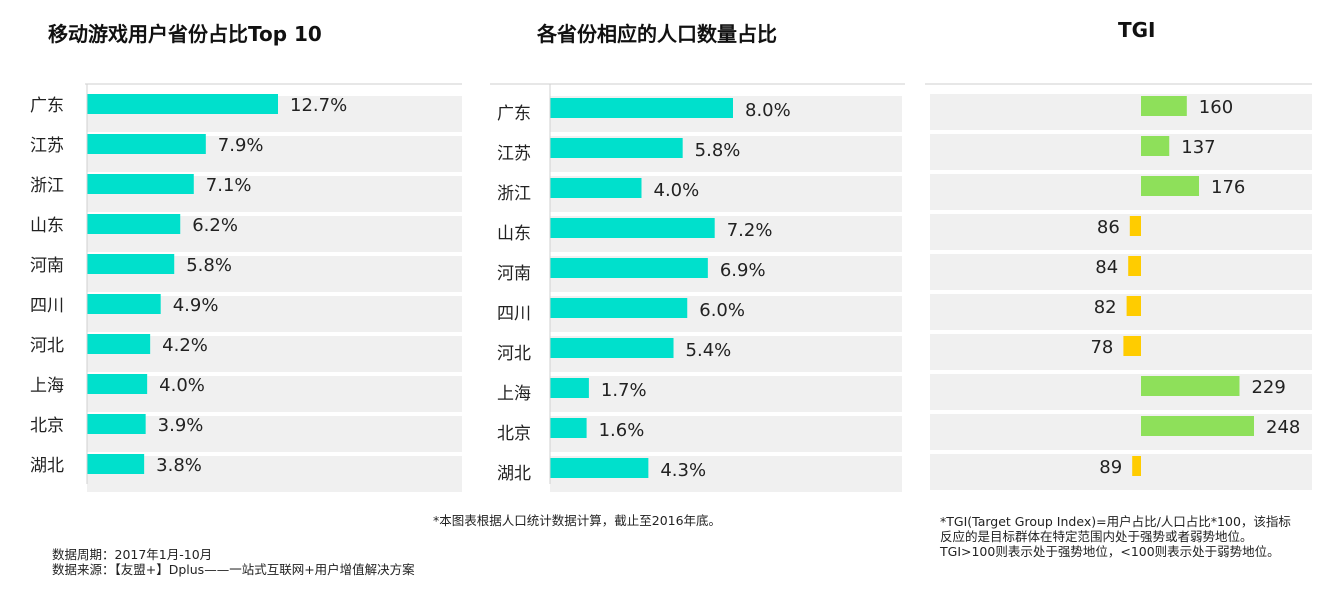  Describe the element at coordinates (179, 465) in the screenshot. I see `panel1-value-label: 3.8%` at that location.